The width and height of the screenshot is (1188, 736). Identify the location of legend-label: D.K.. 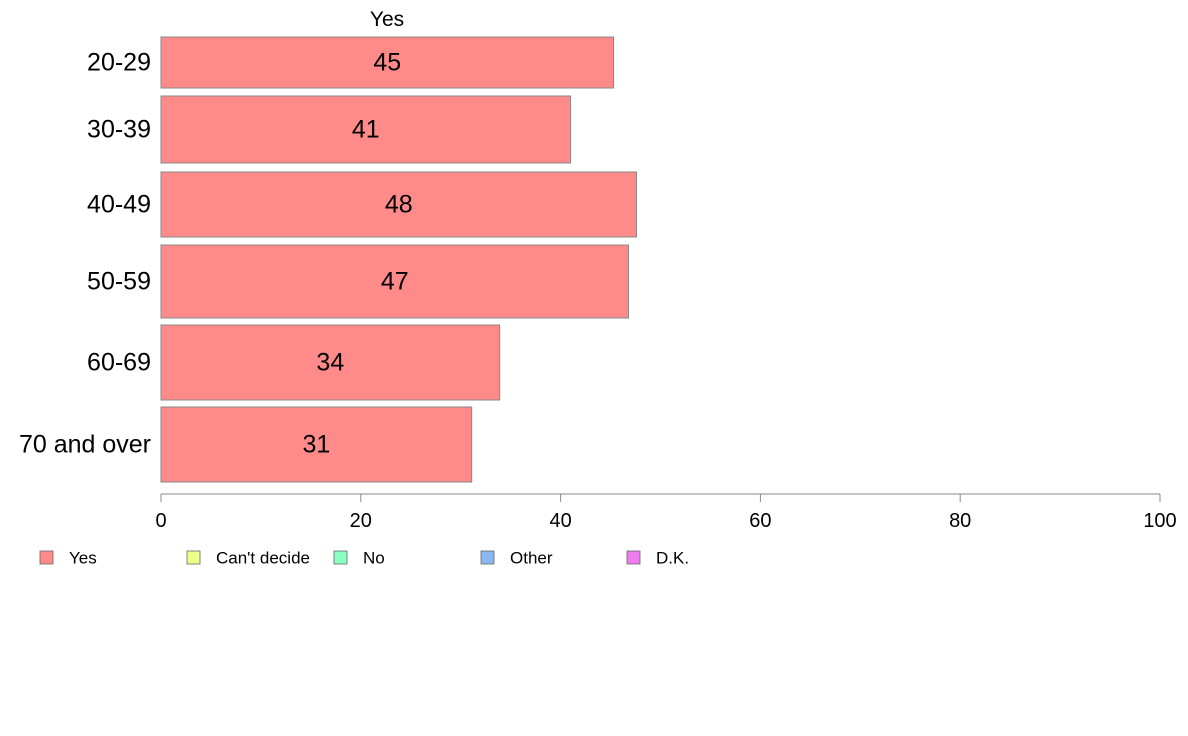
(672, 558).